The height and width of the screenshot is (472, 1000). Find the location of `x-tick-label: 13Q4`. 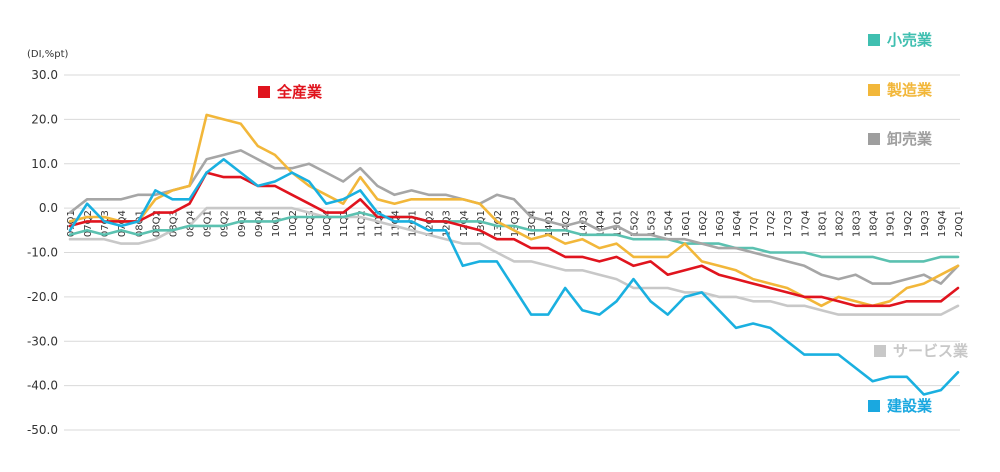

x-tick-label: 13Q4 is located at coordinates (532, 223).